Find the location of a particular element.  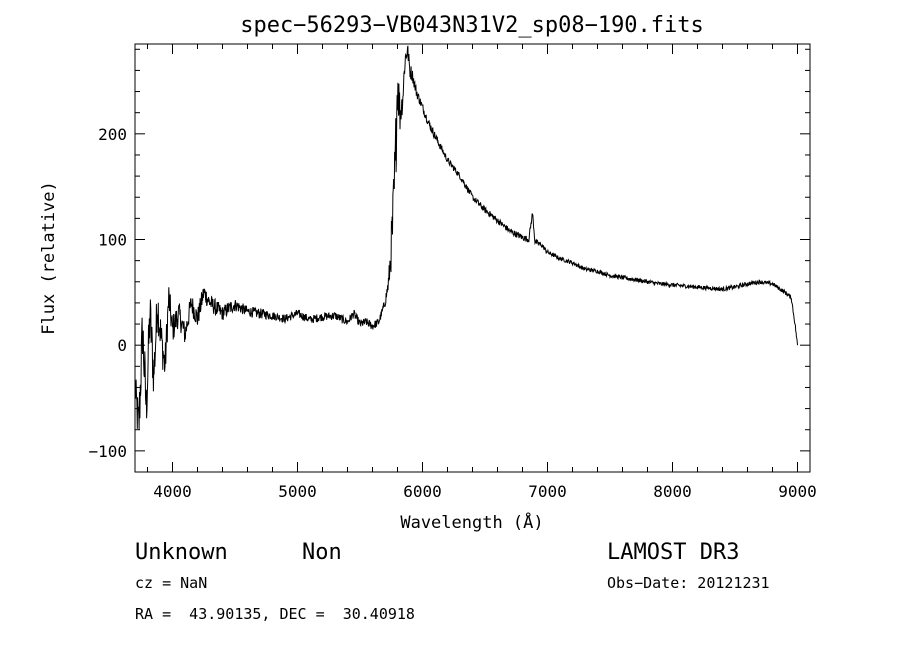

y-axis-label: Flux (relative) is located at coordinates (49, 258).